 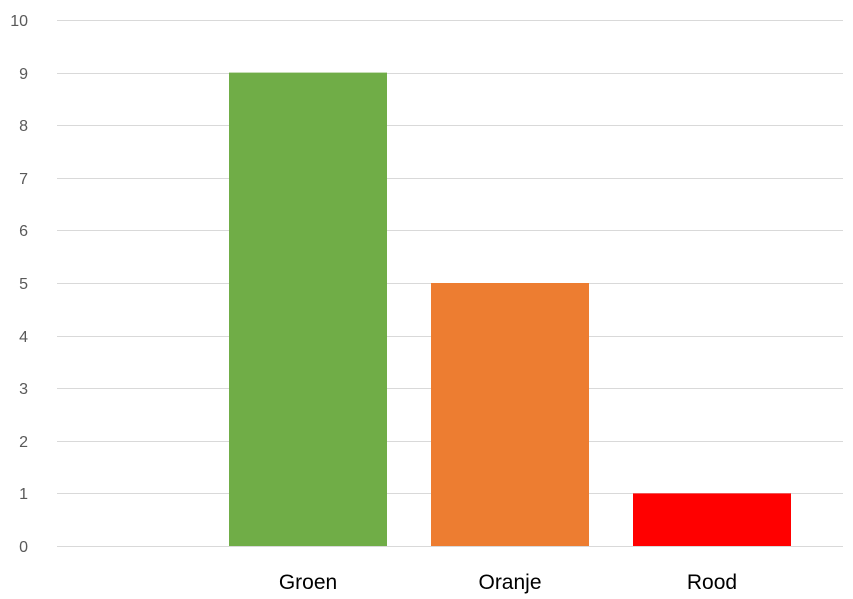 I want to click on y-tick-label: 7, so click(x=23, y=179).